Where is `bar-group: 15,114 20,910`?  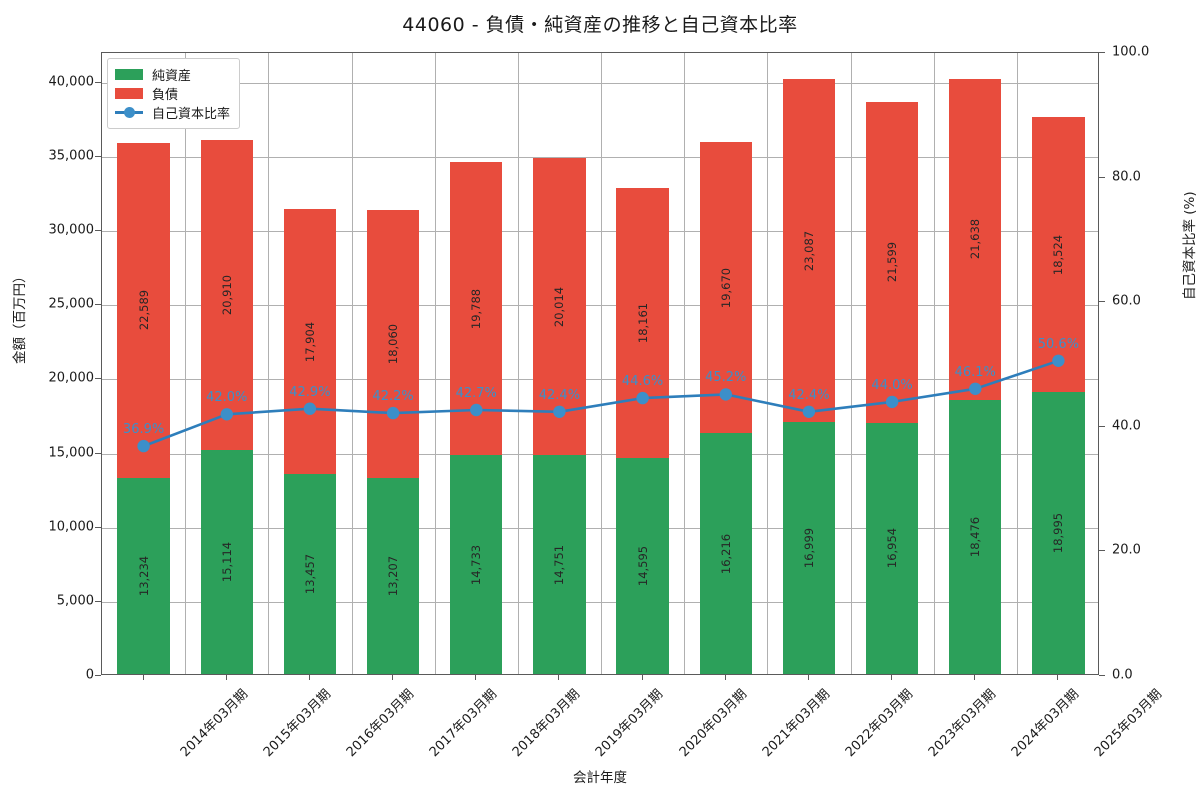 bar-group: 15,114 20,910 is located at coordinates (226, 362).